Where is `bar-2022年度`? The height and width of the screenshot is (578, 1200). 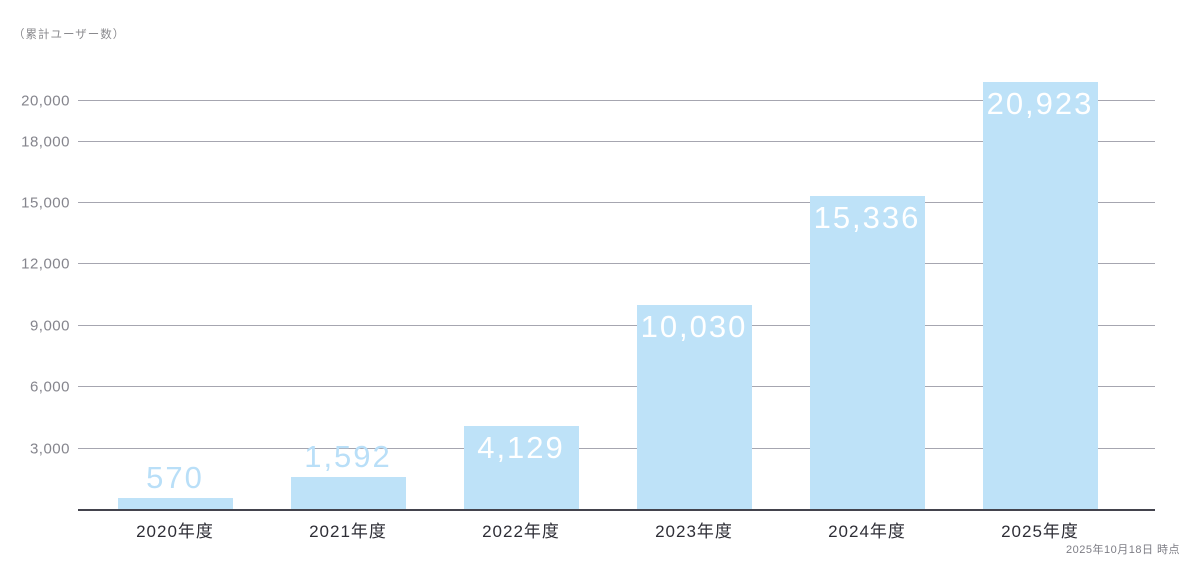
bar-2022年度 is located at coordinates (521, 467).